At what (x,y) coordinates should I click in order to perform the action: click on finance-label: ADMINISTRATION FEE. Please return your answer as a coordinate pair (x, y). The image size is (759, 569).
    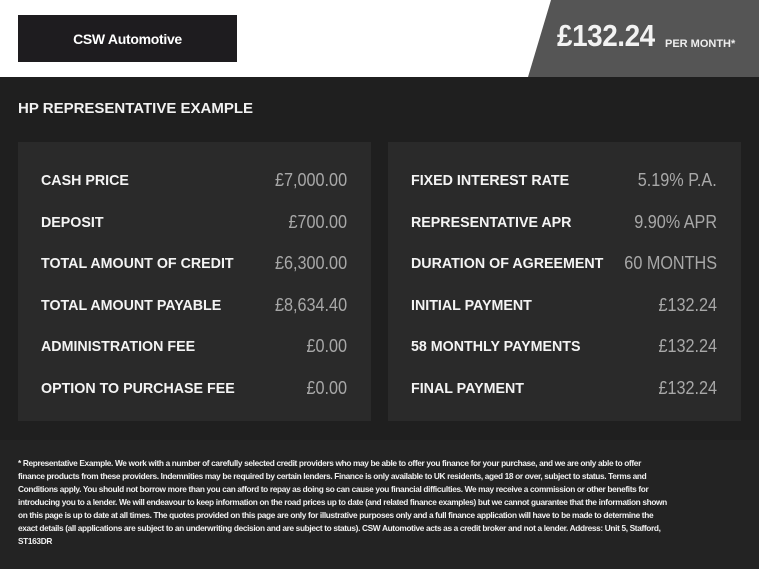
    Looking at the image, I should click on (118, 347).